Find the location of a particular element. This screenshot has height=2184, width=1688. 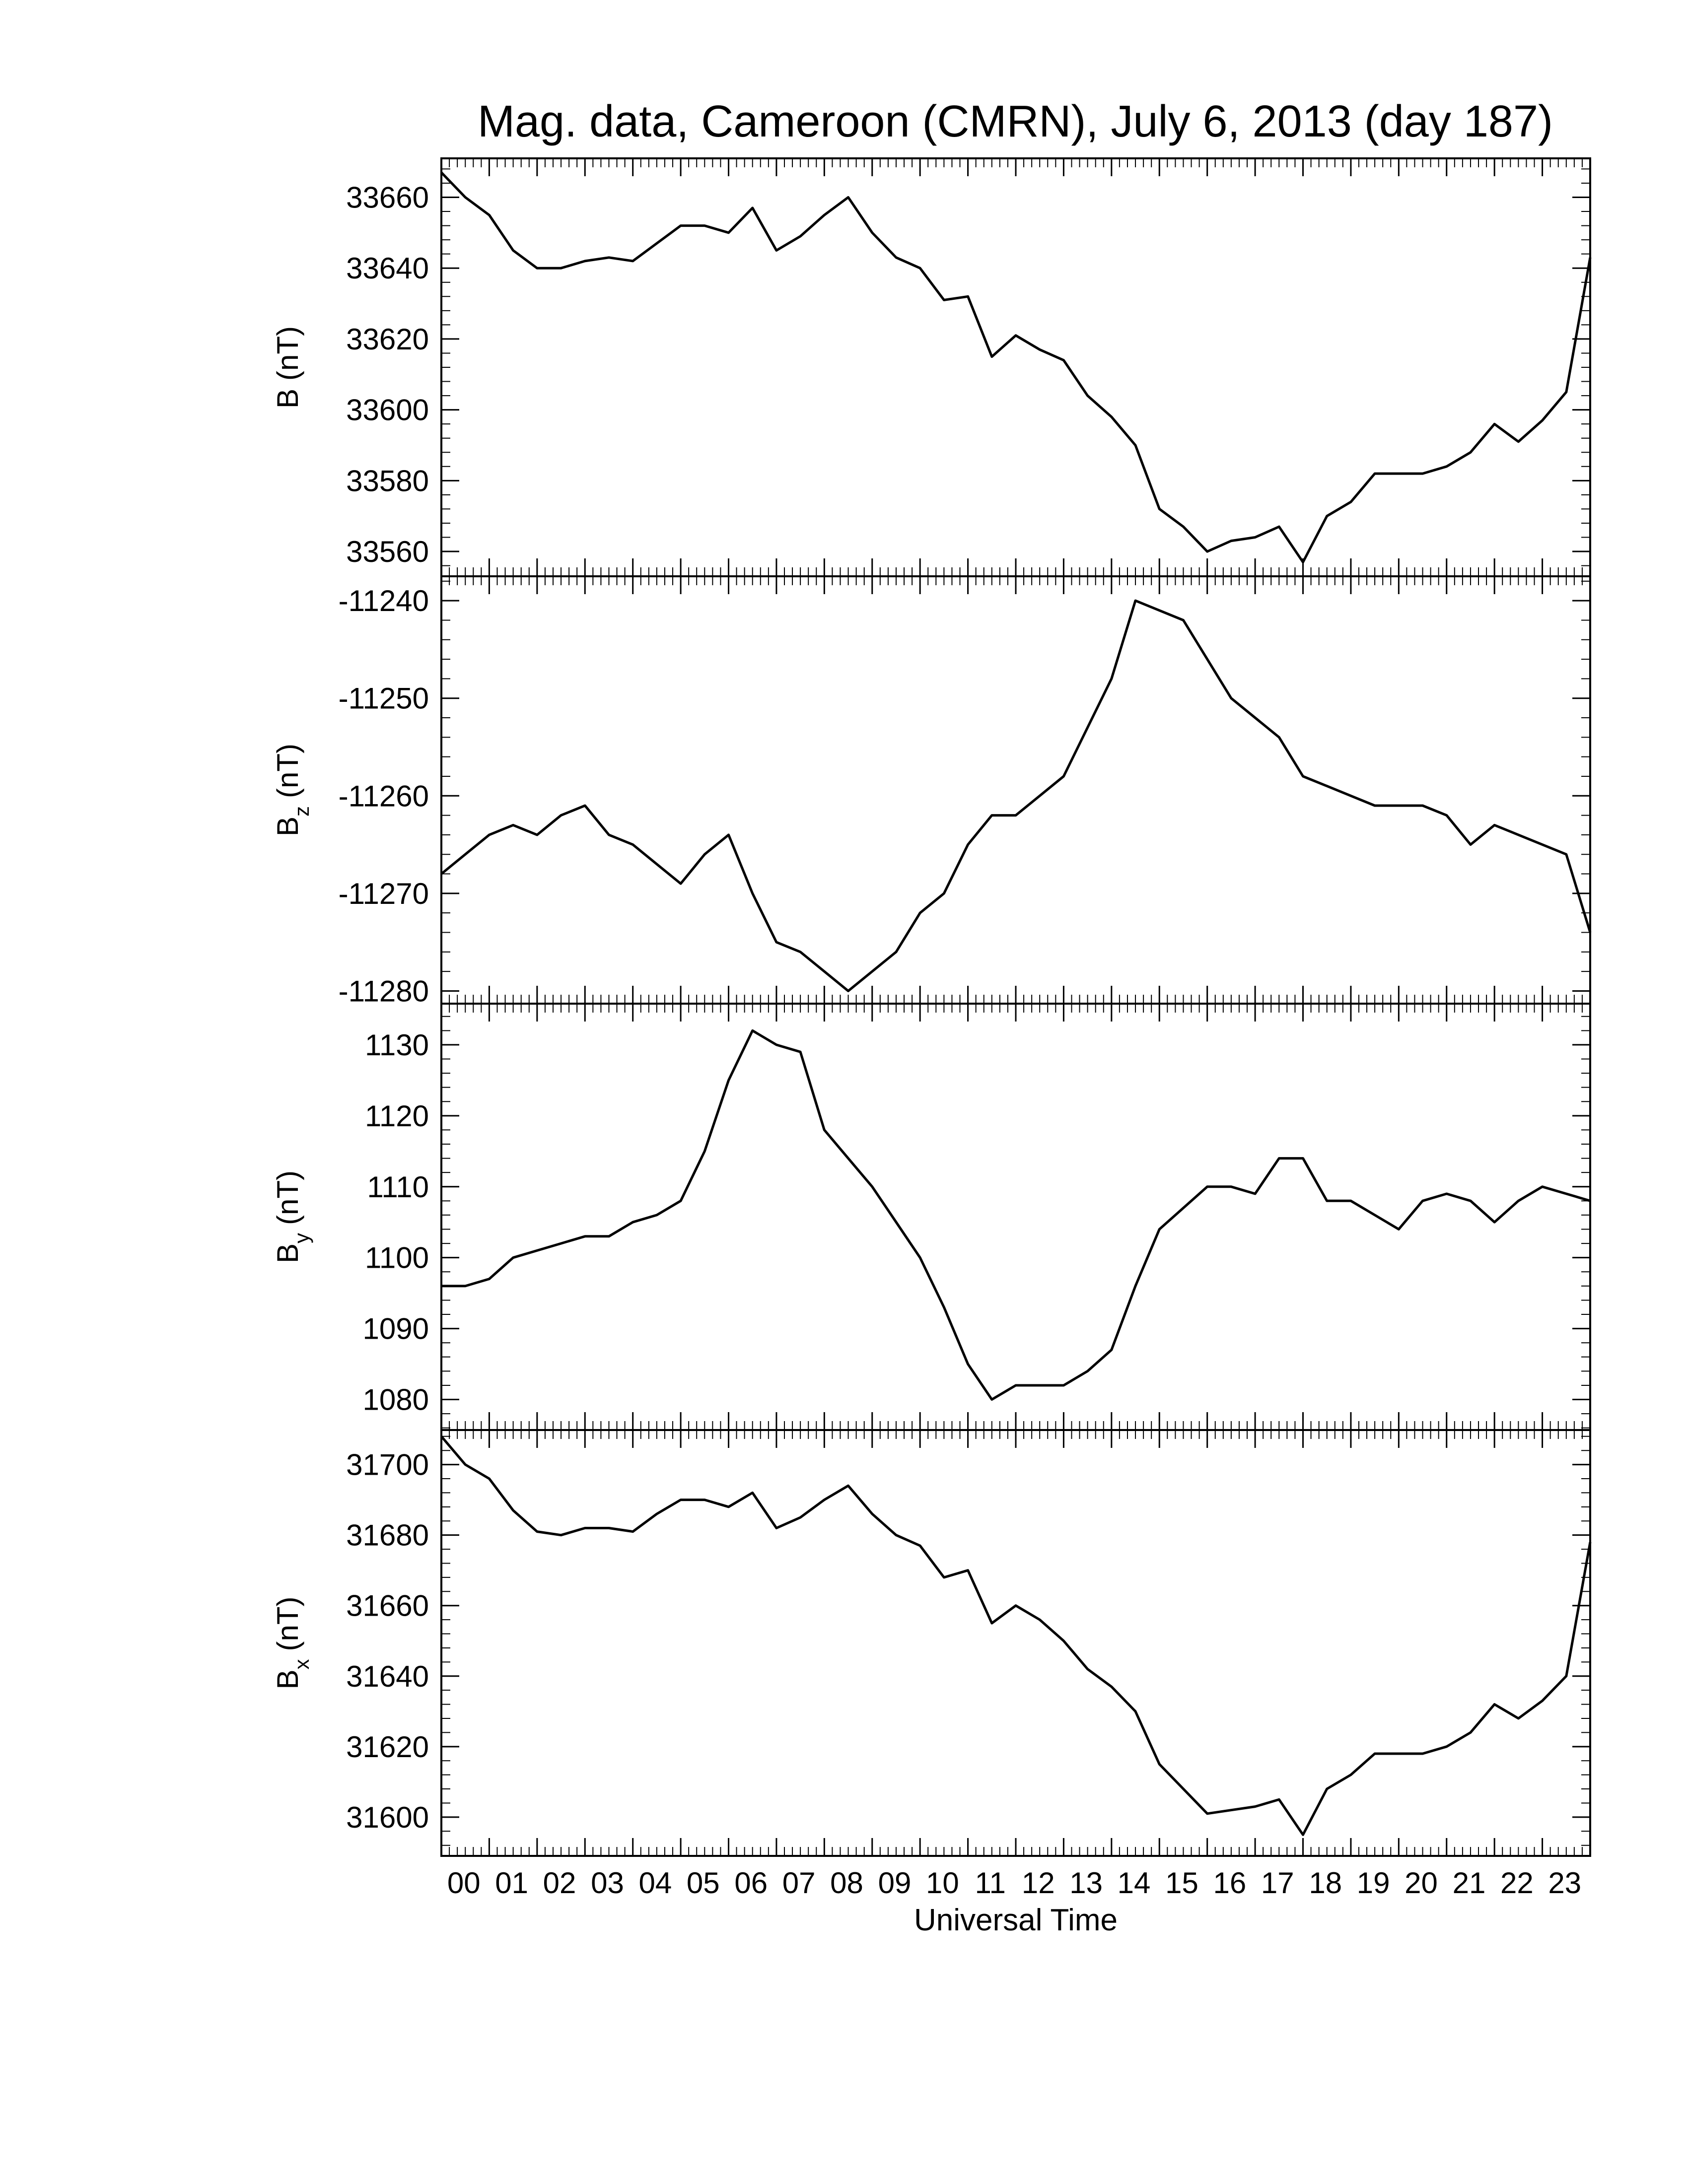

x-tick-label: 08 is located at coordinates (846, 1883).